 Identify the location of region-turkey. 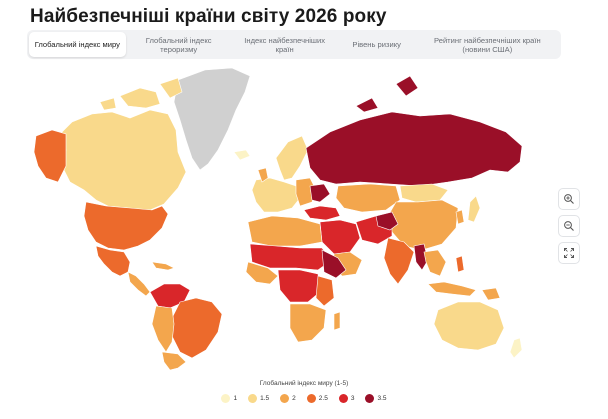
(322, 213).